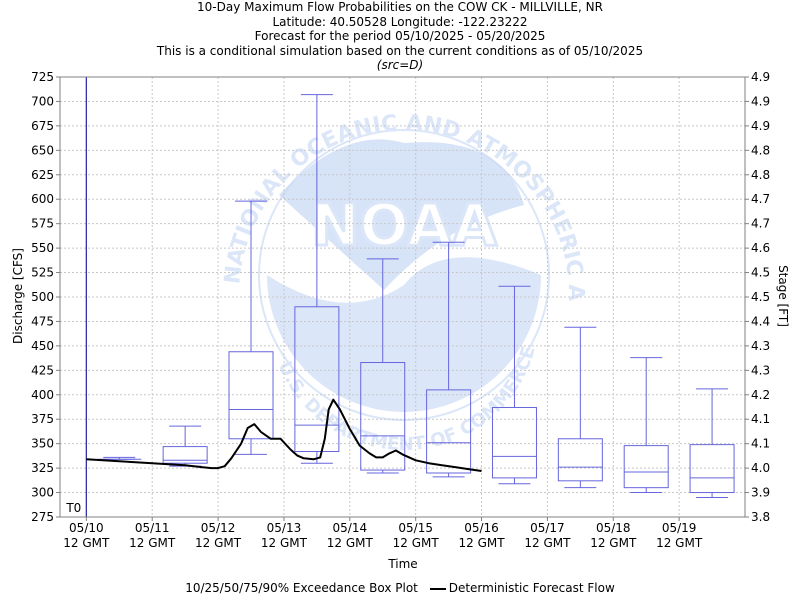 This screenshot has height=600, width=800. I want to click on deterministic-flow-line, so click(284, 435).